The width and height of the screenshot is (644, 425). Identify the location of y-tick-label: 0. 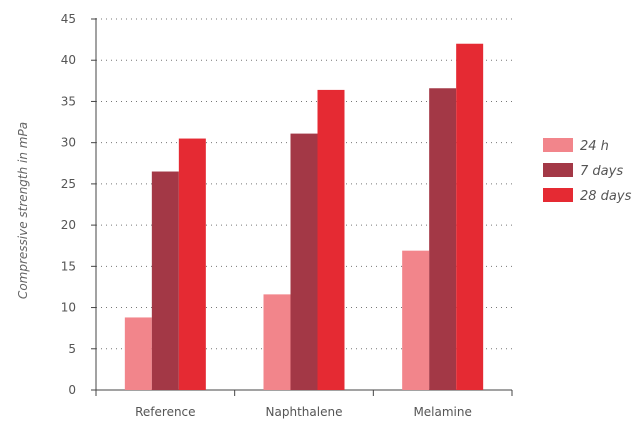
(72, 390).